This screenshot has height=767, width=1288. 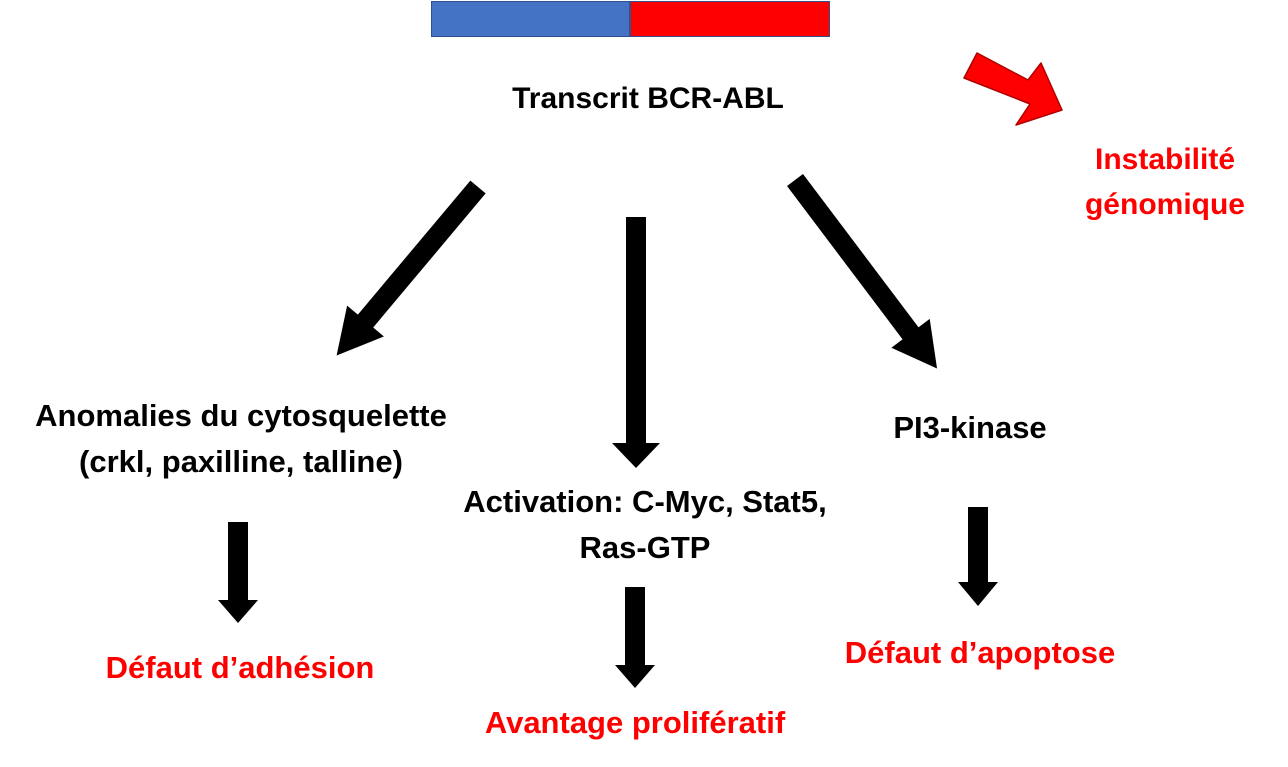 I want to click on apoptosis-defect-label: Défaut d’apoptose, so click(x=980, y=652).